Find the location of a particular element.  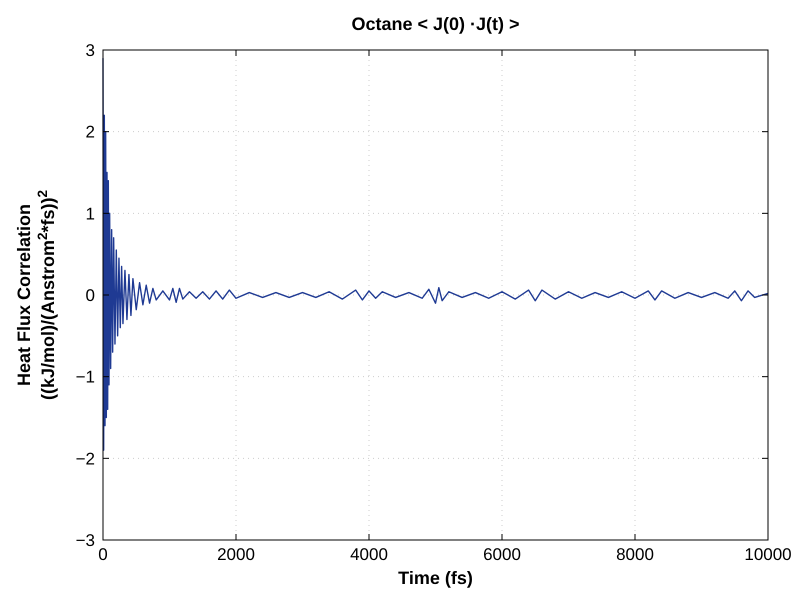

x-tick-label: 8000 is located at coordinates (635, 554).